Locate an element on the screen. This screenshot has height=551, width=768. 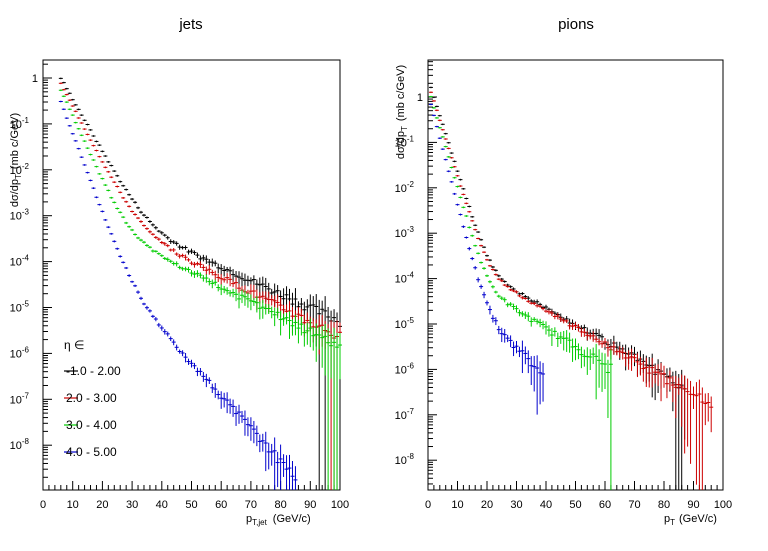
legend-label-1: 2.0 - 3.00 is located at coordinates (91, 398).